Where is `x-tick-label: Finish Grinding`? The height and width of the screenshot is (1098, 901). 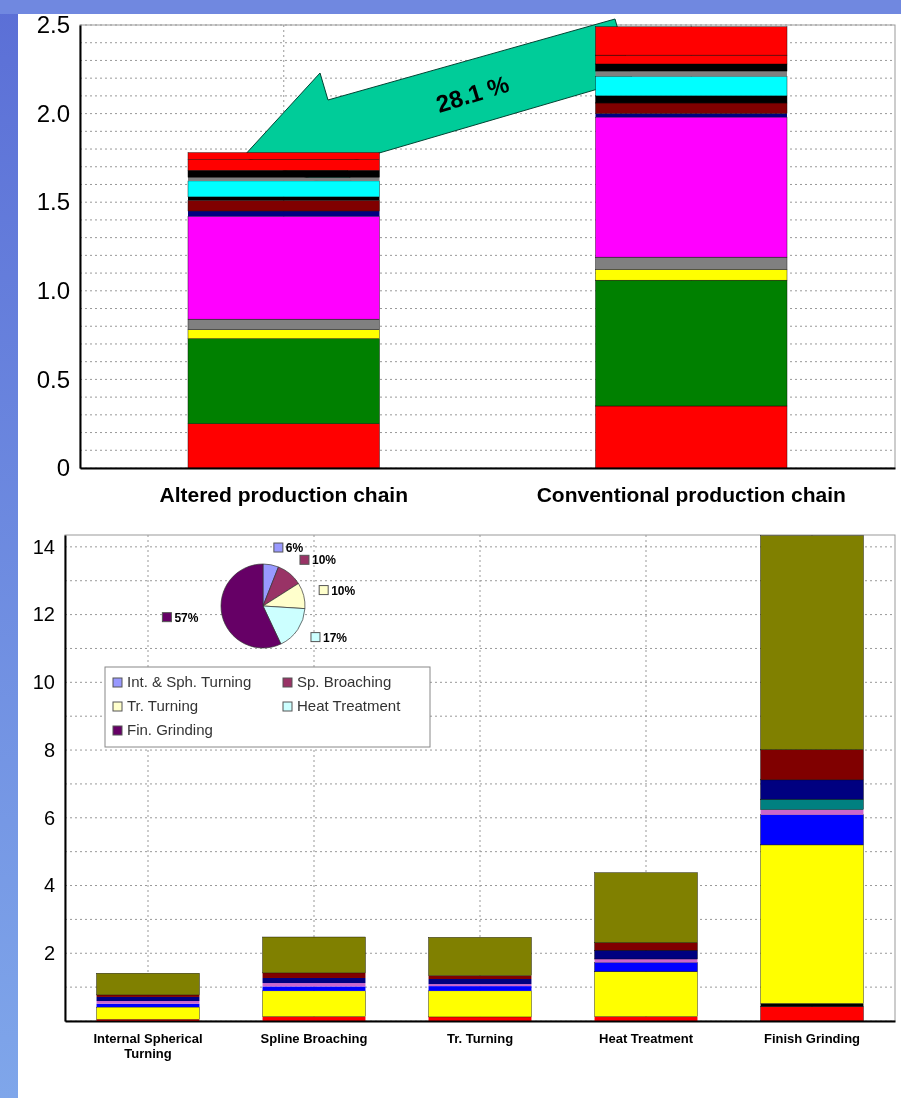 x-tick-label: Finish Grinding is located at coordinates (812, 1038).